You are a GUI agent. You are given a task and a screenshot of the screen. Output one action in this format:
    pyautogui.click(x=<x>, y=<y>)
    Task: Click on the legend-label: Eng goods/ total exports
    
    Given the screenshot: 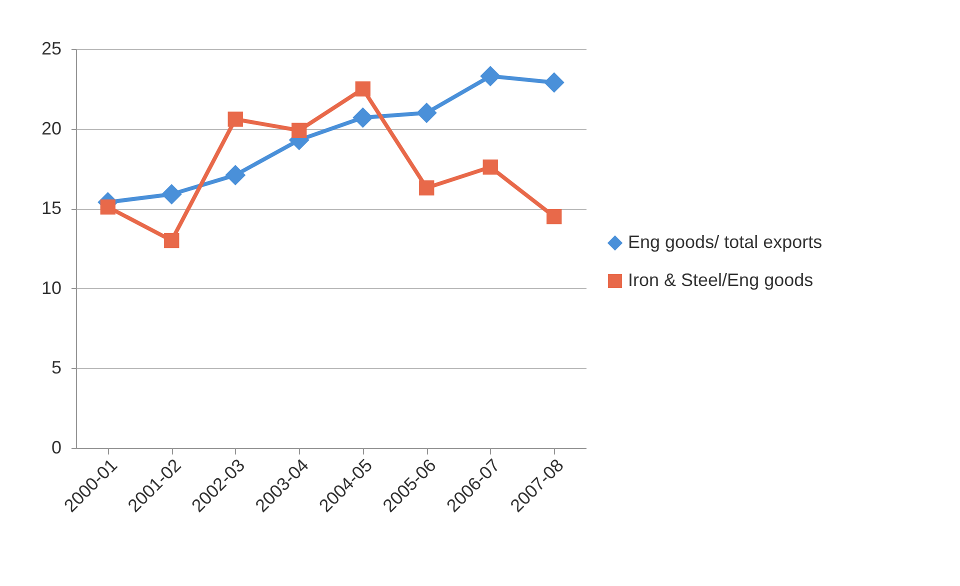 What is the action you would take?
    pyautogui.click(x=725, y=242)
    